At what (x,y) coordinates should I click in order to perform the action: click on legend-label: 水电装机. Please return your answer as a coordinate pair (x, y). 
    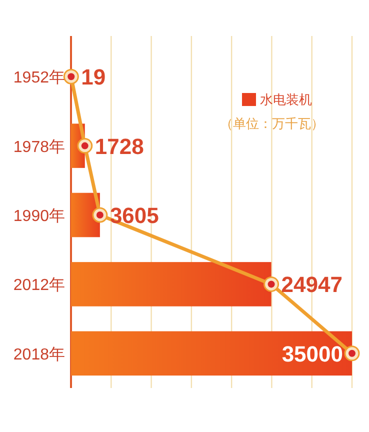
    Looking at the image, I should click on (286, 99).